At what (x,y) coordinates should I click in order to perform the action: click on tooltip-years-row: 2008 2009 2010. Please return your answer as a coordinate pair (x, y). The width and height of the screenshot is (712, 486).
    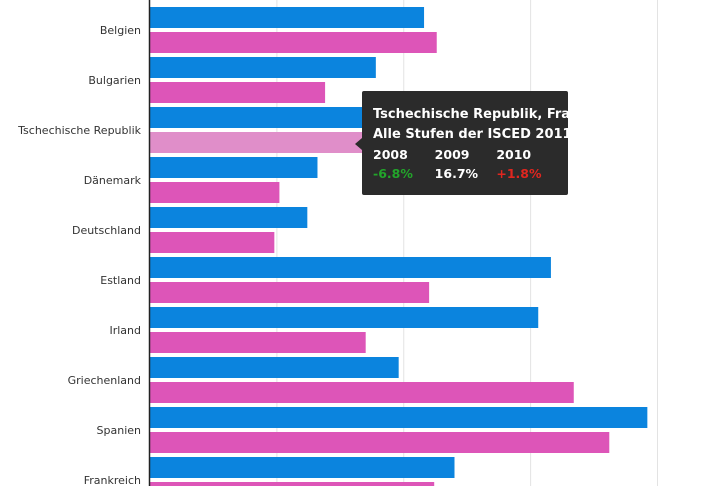
    Looking at the image, I should click on (465, 154).